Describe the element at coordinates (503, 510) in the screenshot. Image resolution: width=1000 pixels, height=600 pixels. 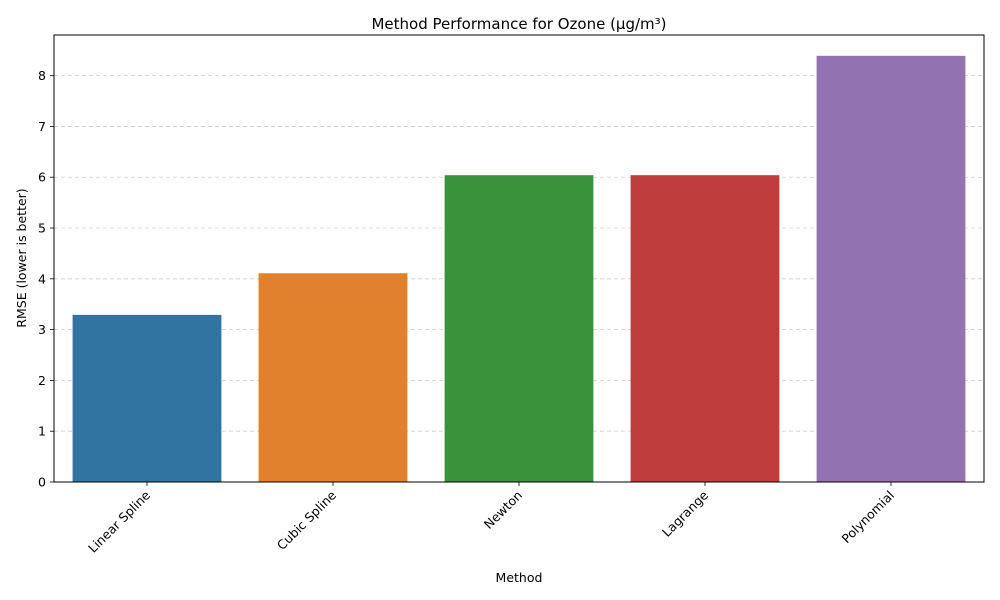
I see `x-tick-label: Newton` at that location.